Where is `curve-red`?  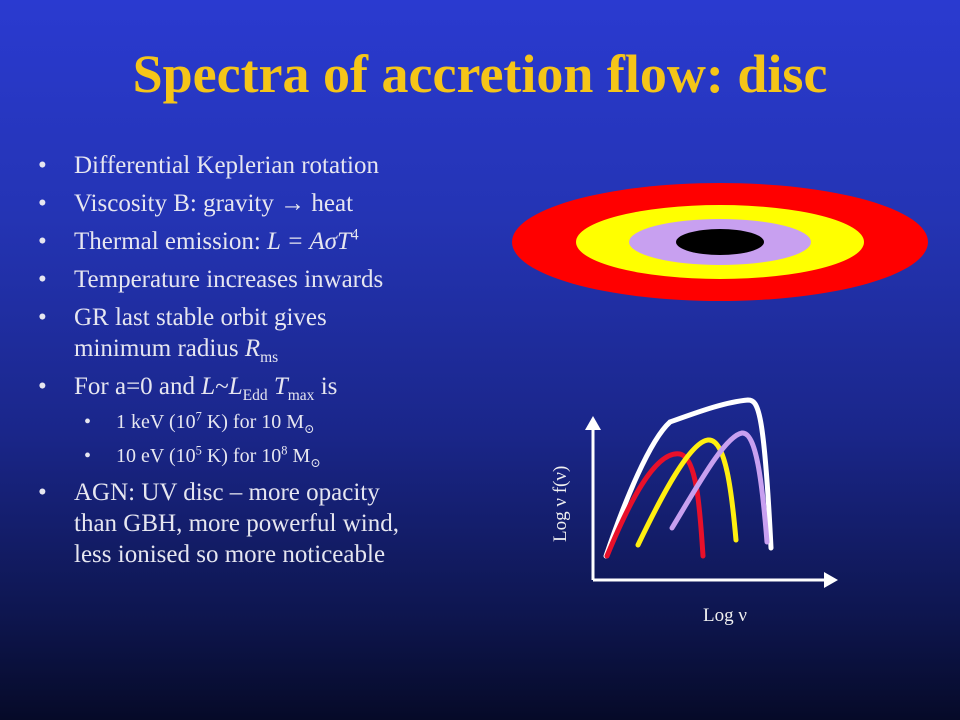 curve-red is located at coordinates (655, 505).